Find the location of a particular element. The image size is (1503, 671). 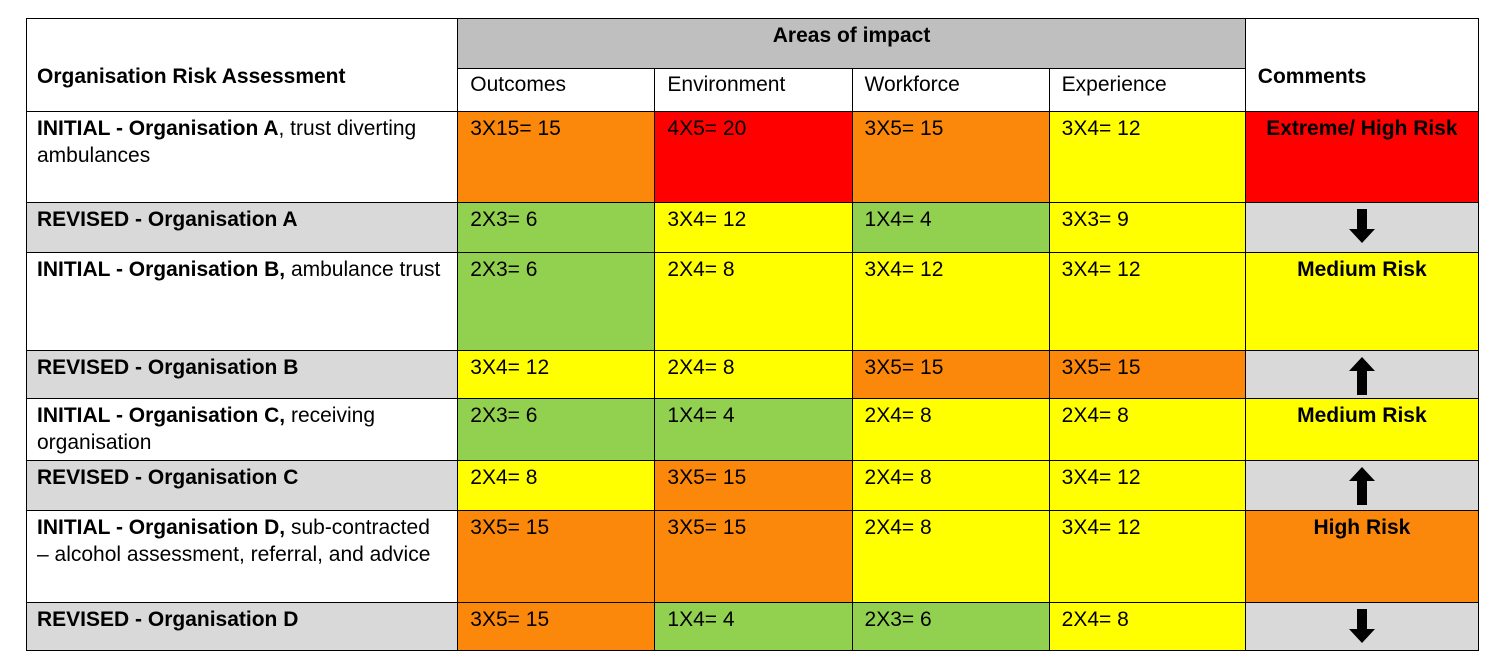

row-label: REVISED - Organisation D is located at coordinates (242, 626).